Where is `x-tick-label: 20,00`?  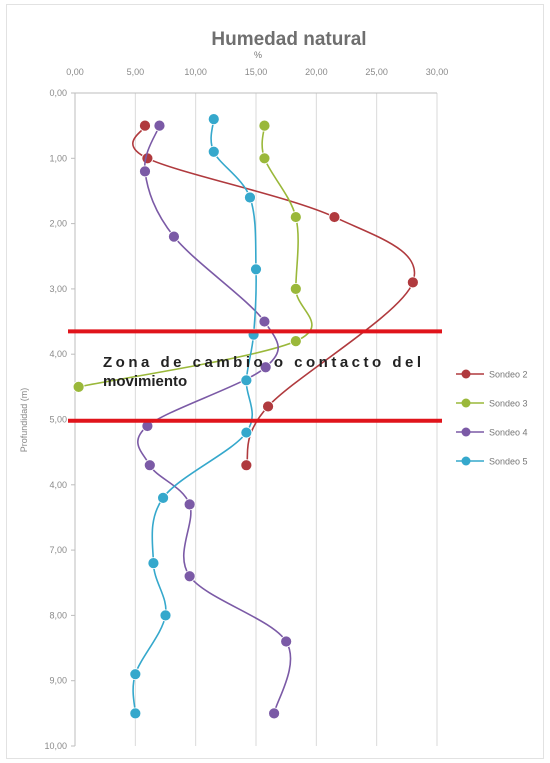
x-tick-label: 20,00 is located at coordinates (316, 72).